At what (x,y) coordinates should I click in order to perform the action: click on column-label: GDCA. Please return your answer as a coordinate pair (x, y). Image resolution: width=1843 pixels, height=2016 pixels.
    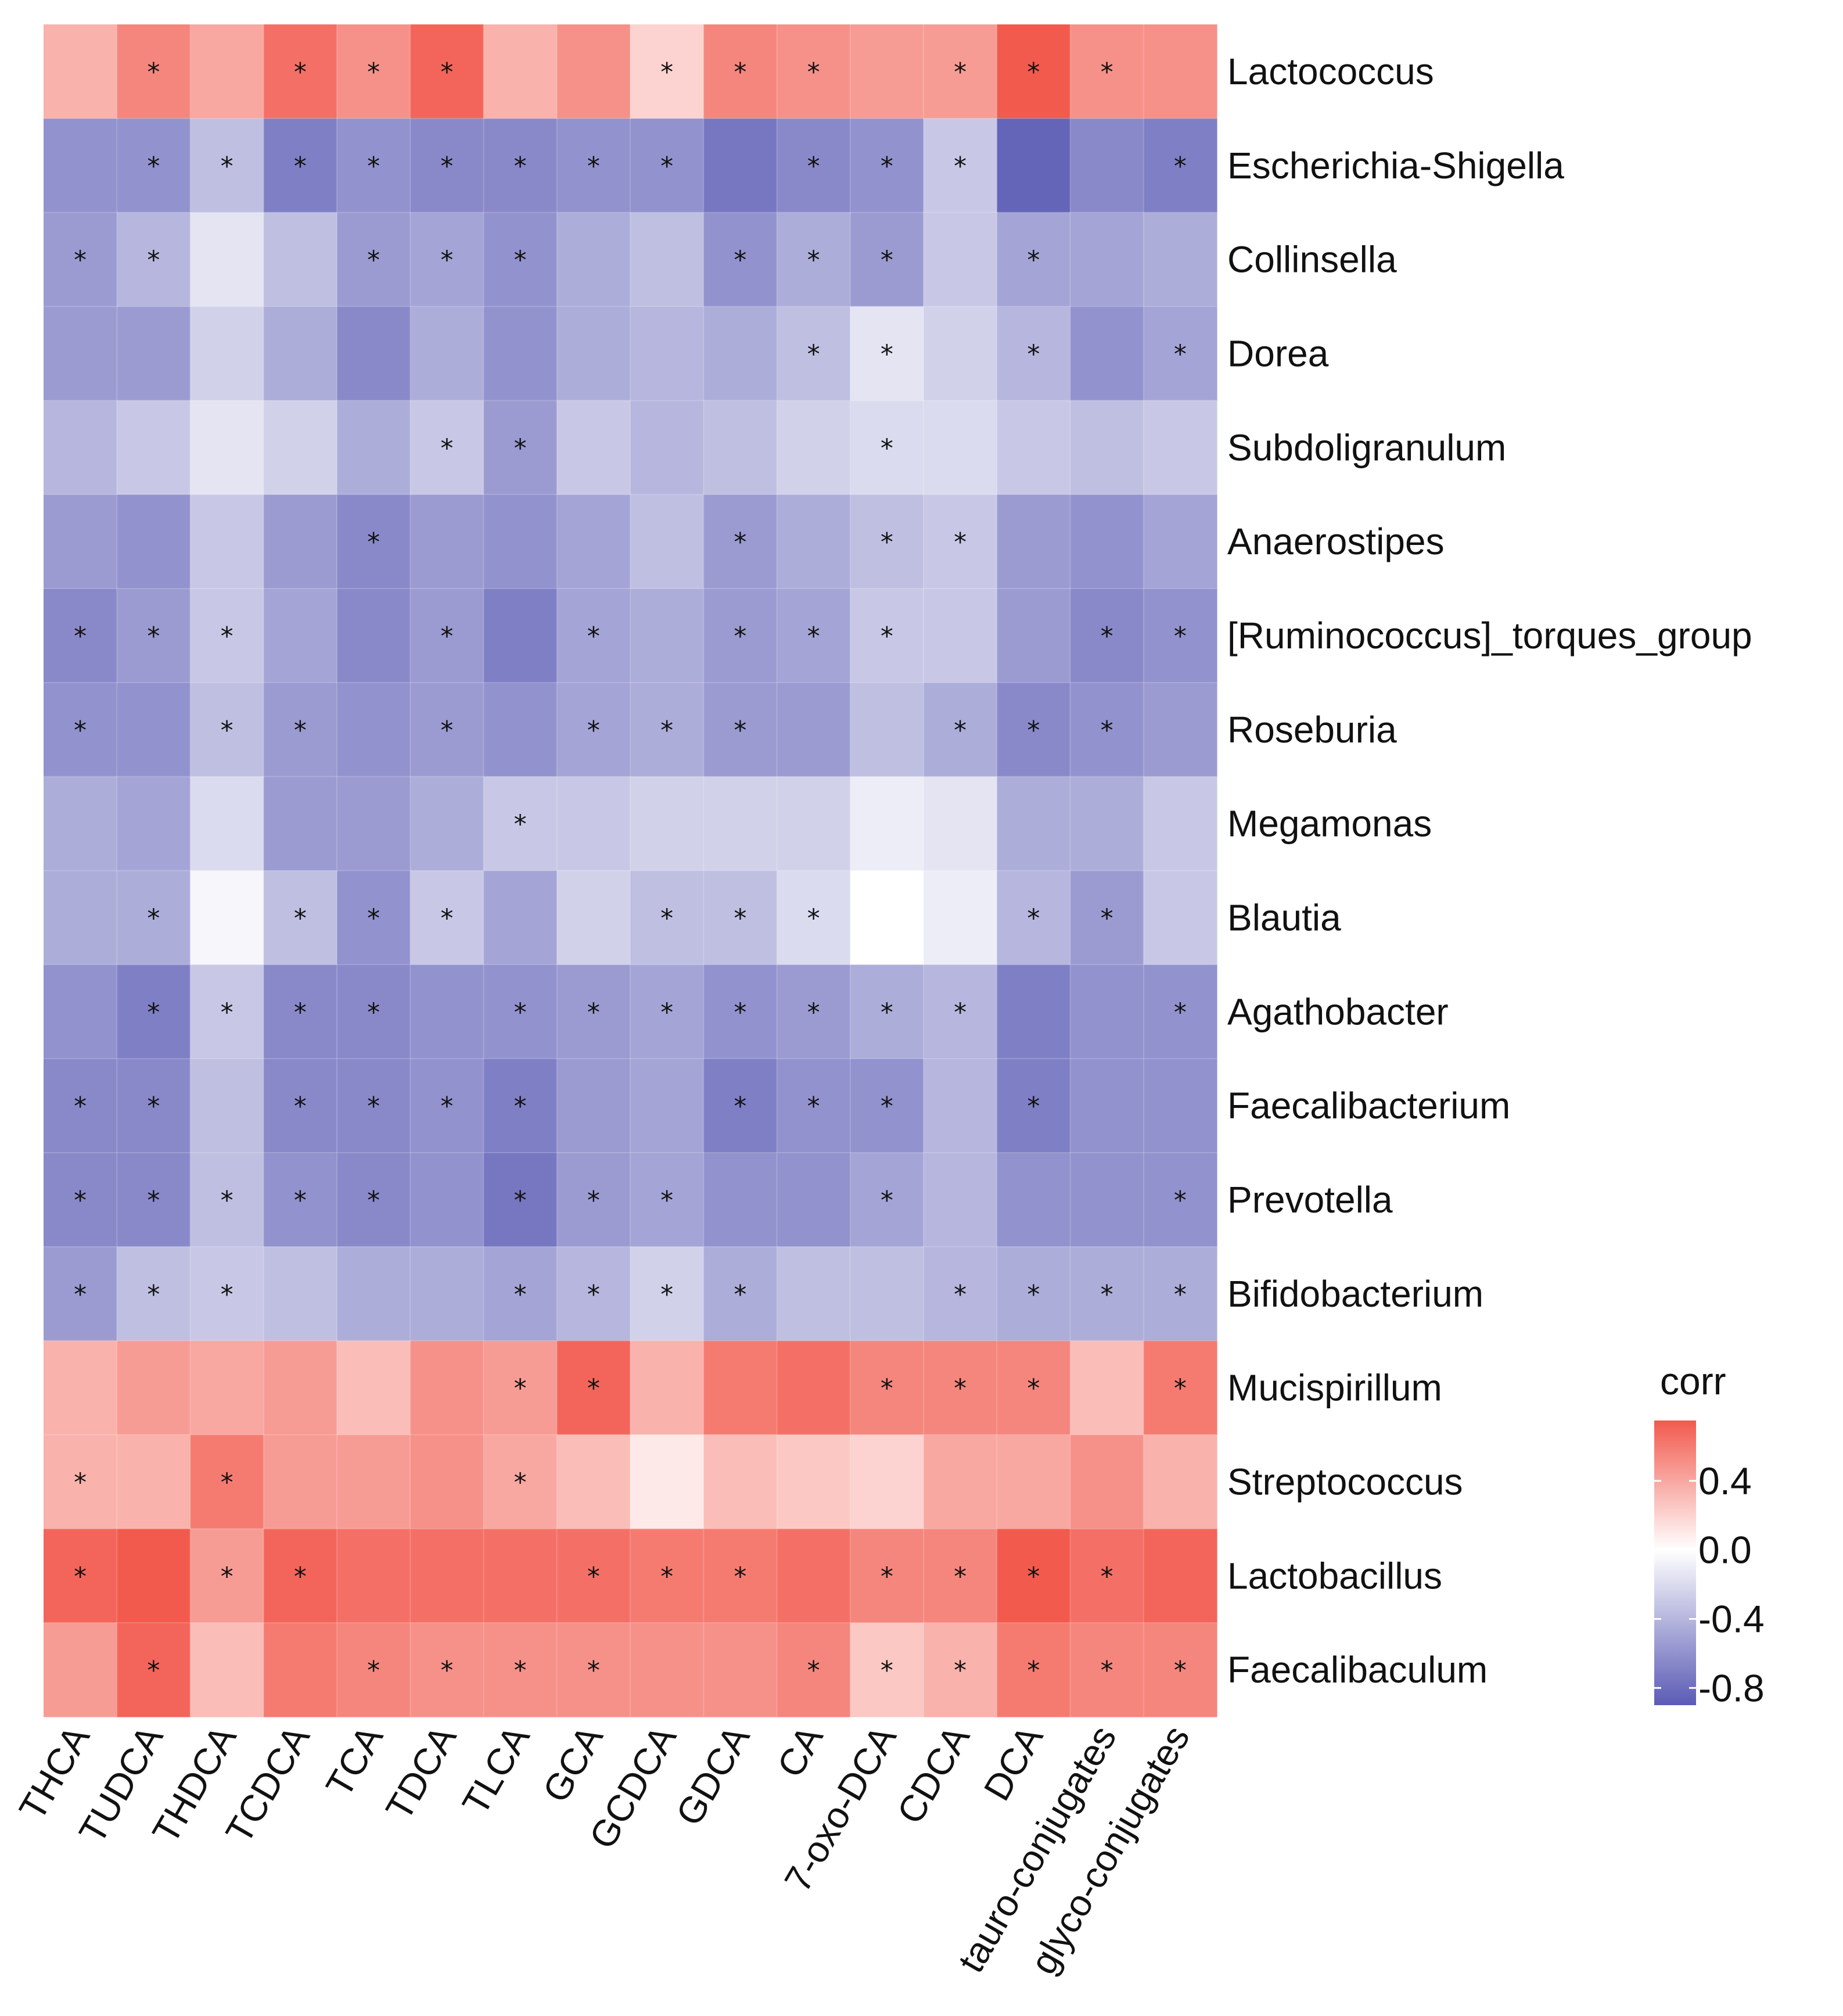
    Looking at the image, I should click on (713, 1775).